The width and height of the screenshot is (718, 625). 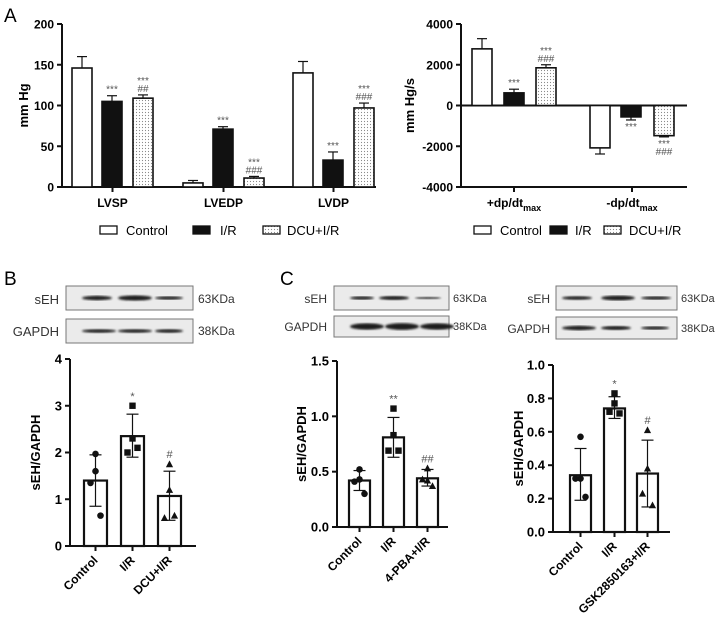 What do you see at coordinates (193, 185) in the screenshot?
I see `bar-control` at bounding box center [193, 185].